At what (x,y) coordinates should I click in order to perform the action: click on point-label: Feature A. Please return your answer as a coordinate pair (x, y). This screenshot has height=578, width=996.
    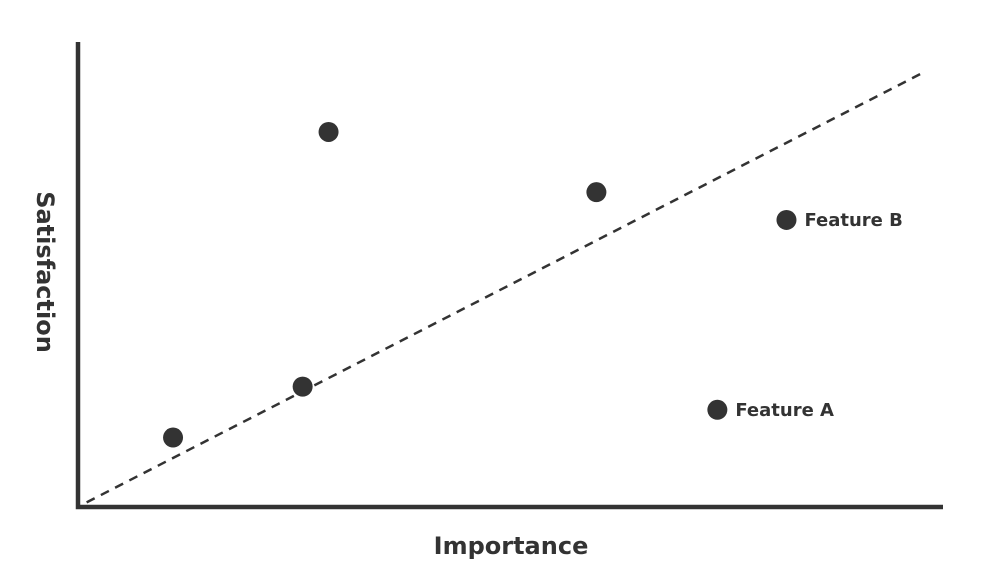
    Looking at the image, I should click on (784, 410).